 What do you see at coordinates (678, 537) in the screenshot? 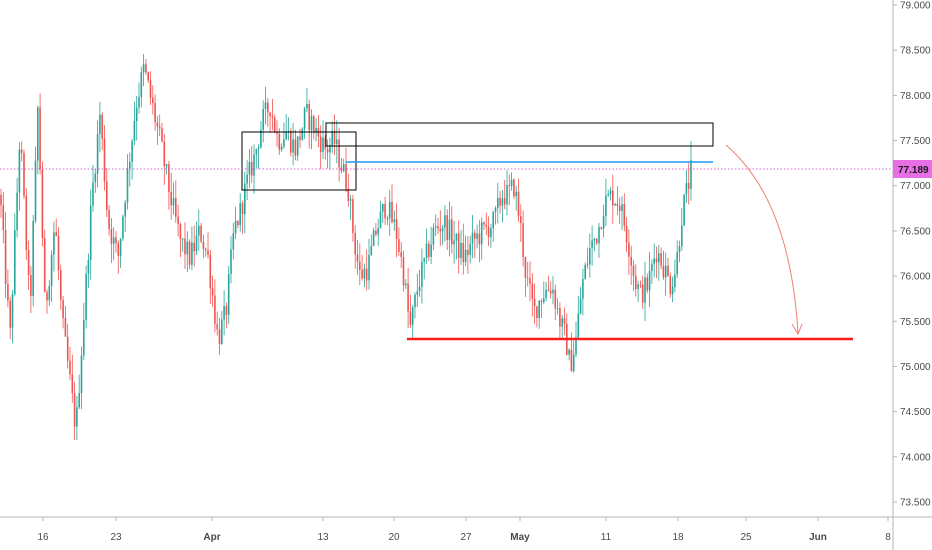
I see `x-tick-label: 18` at bounding box center [678, 537].